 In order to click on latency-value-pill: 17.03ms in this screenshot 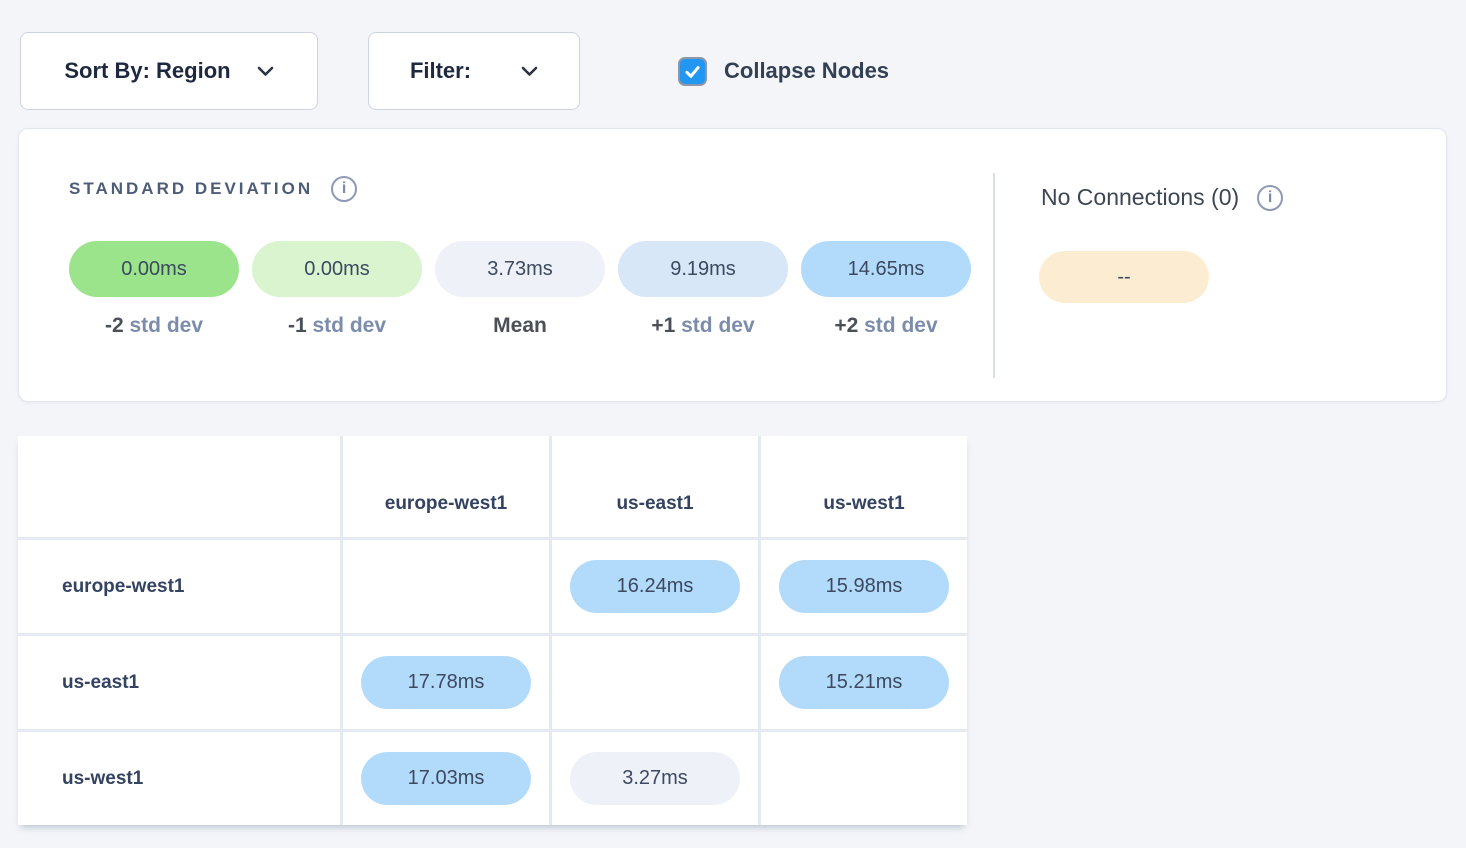, I will do `click(446, 778)`.